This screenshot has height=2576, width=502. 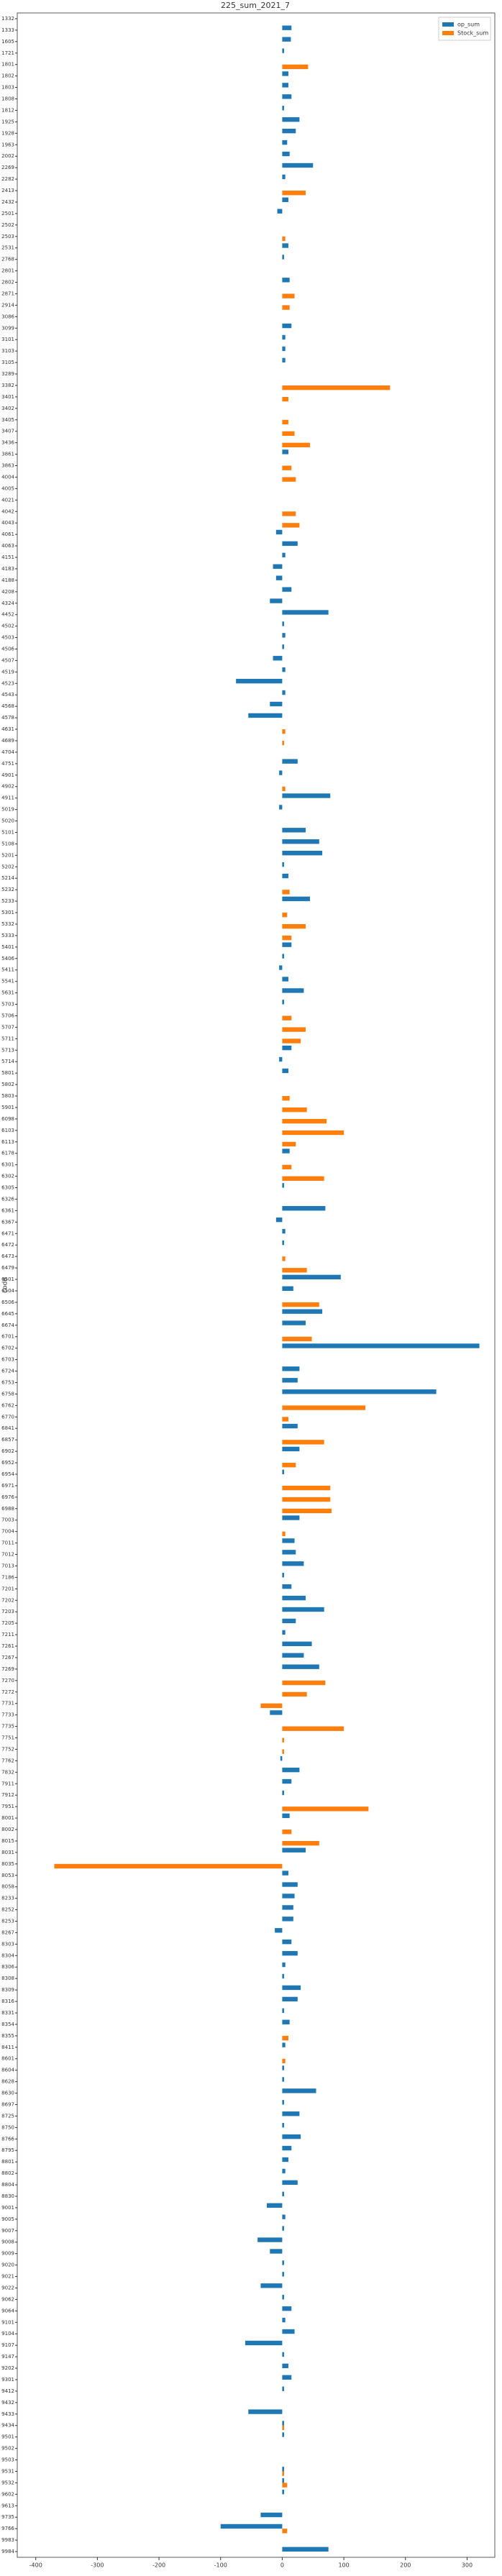 I want to click on chart-title: 225_sum_2021_7, so click(x=256, y=5).